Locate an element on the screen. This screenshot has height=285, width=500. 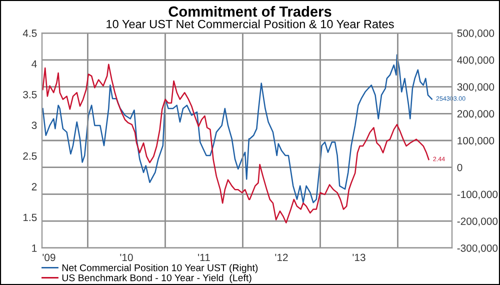
y2-tick-label: -100,000 is located at coordinates (477, 195).